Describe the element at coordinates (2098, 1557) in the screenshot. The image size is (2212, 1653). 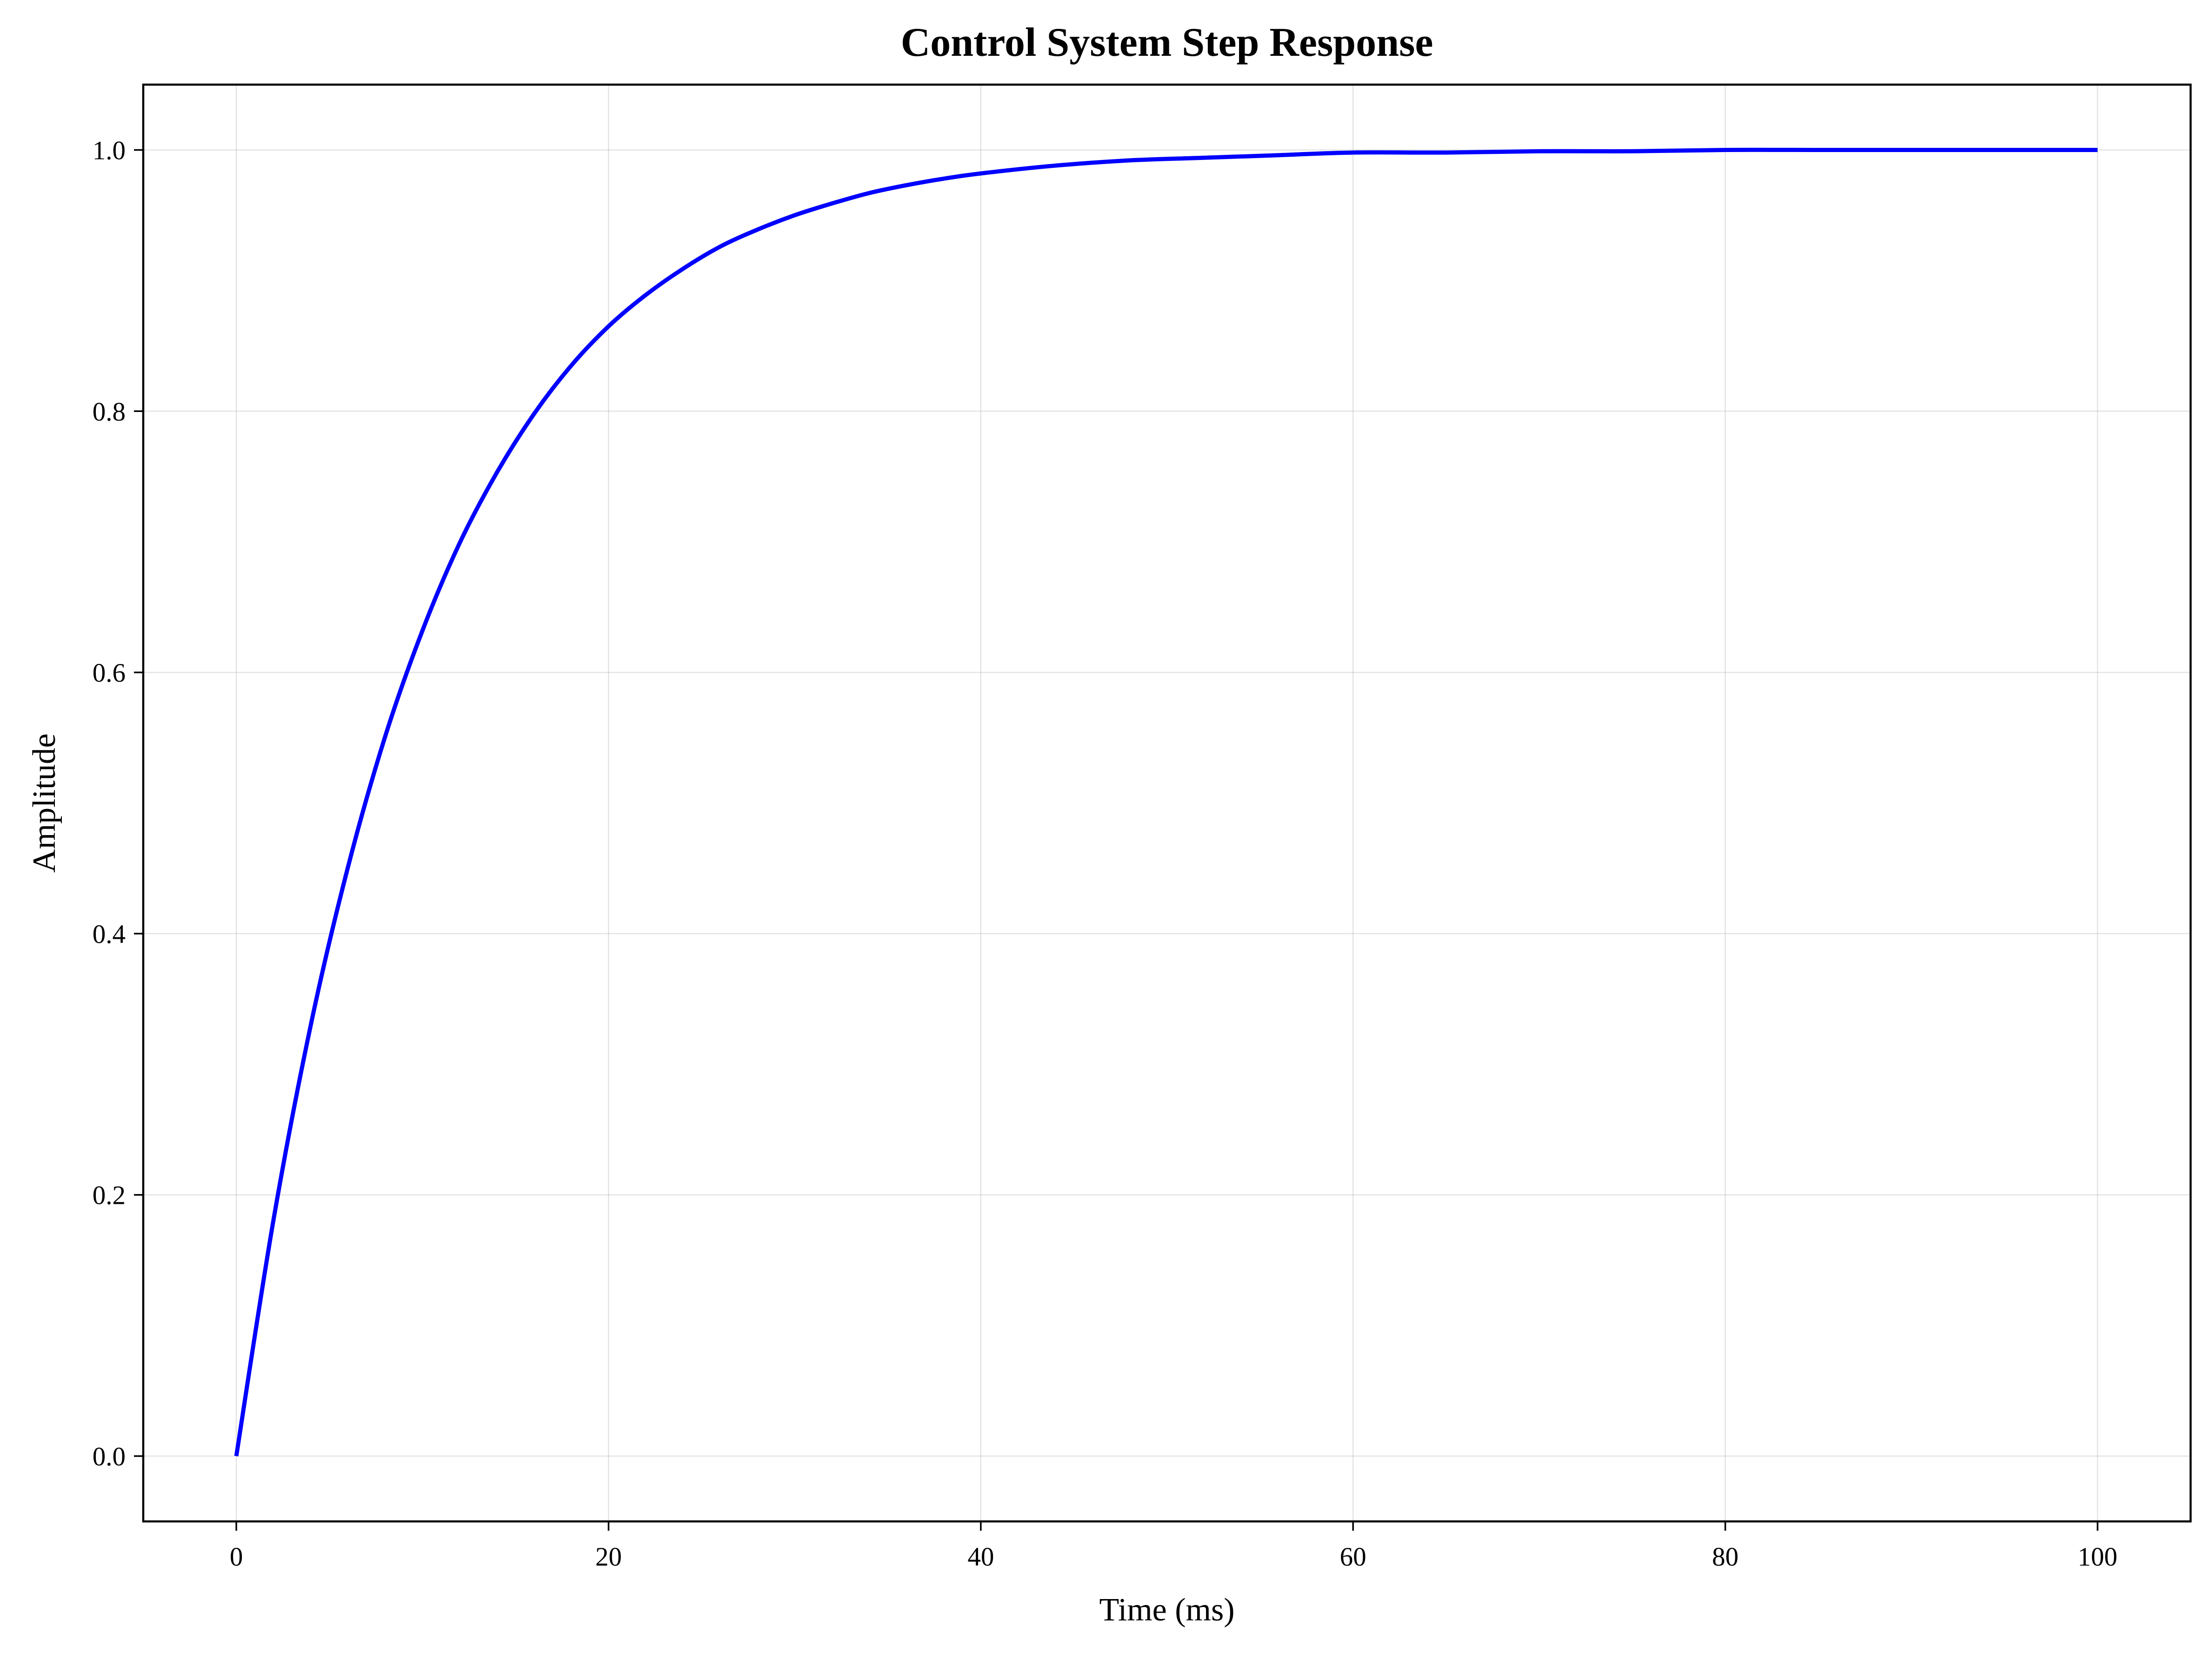
I see `x-tick-label: 100` at that location.